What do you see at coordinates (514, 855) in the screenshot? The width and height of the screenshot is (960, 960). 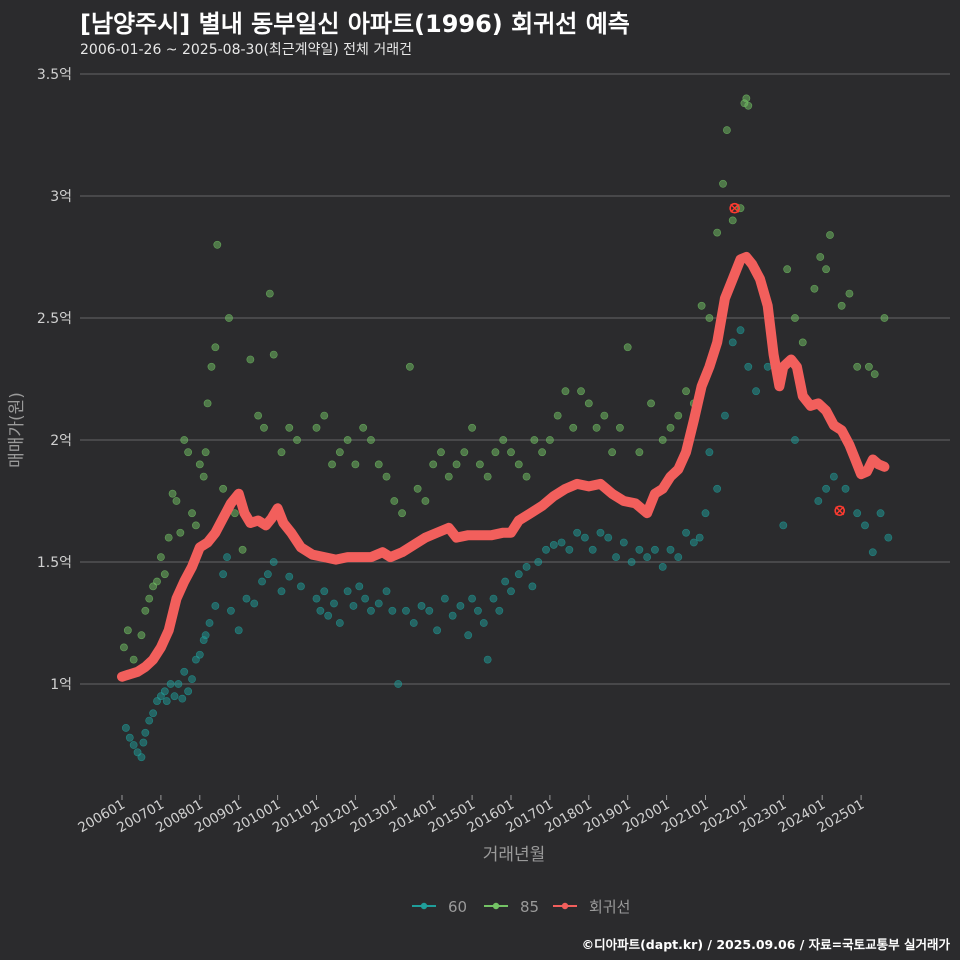 I see `x-axis-label: 거래년월` at bounding box center [514, 855].